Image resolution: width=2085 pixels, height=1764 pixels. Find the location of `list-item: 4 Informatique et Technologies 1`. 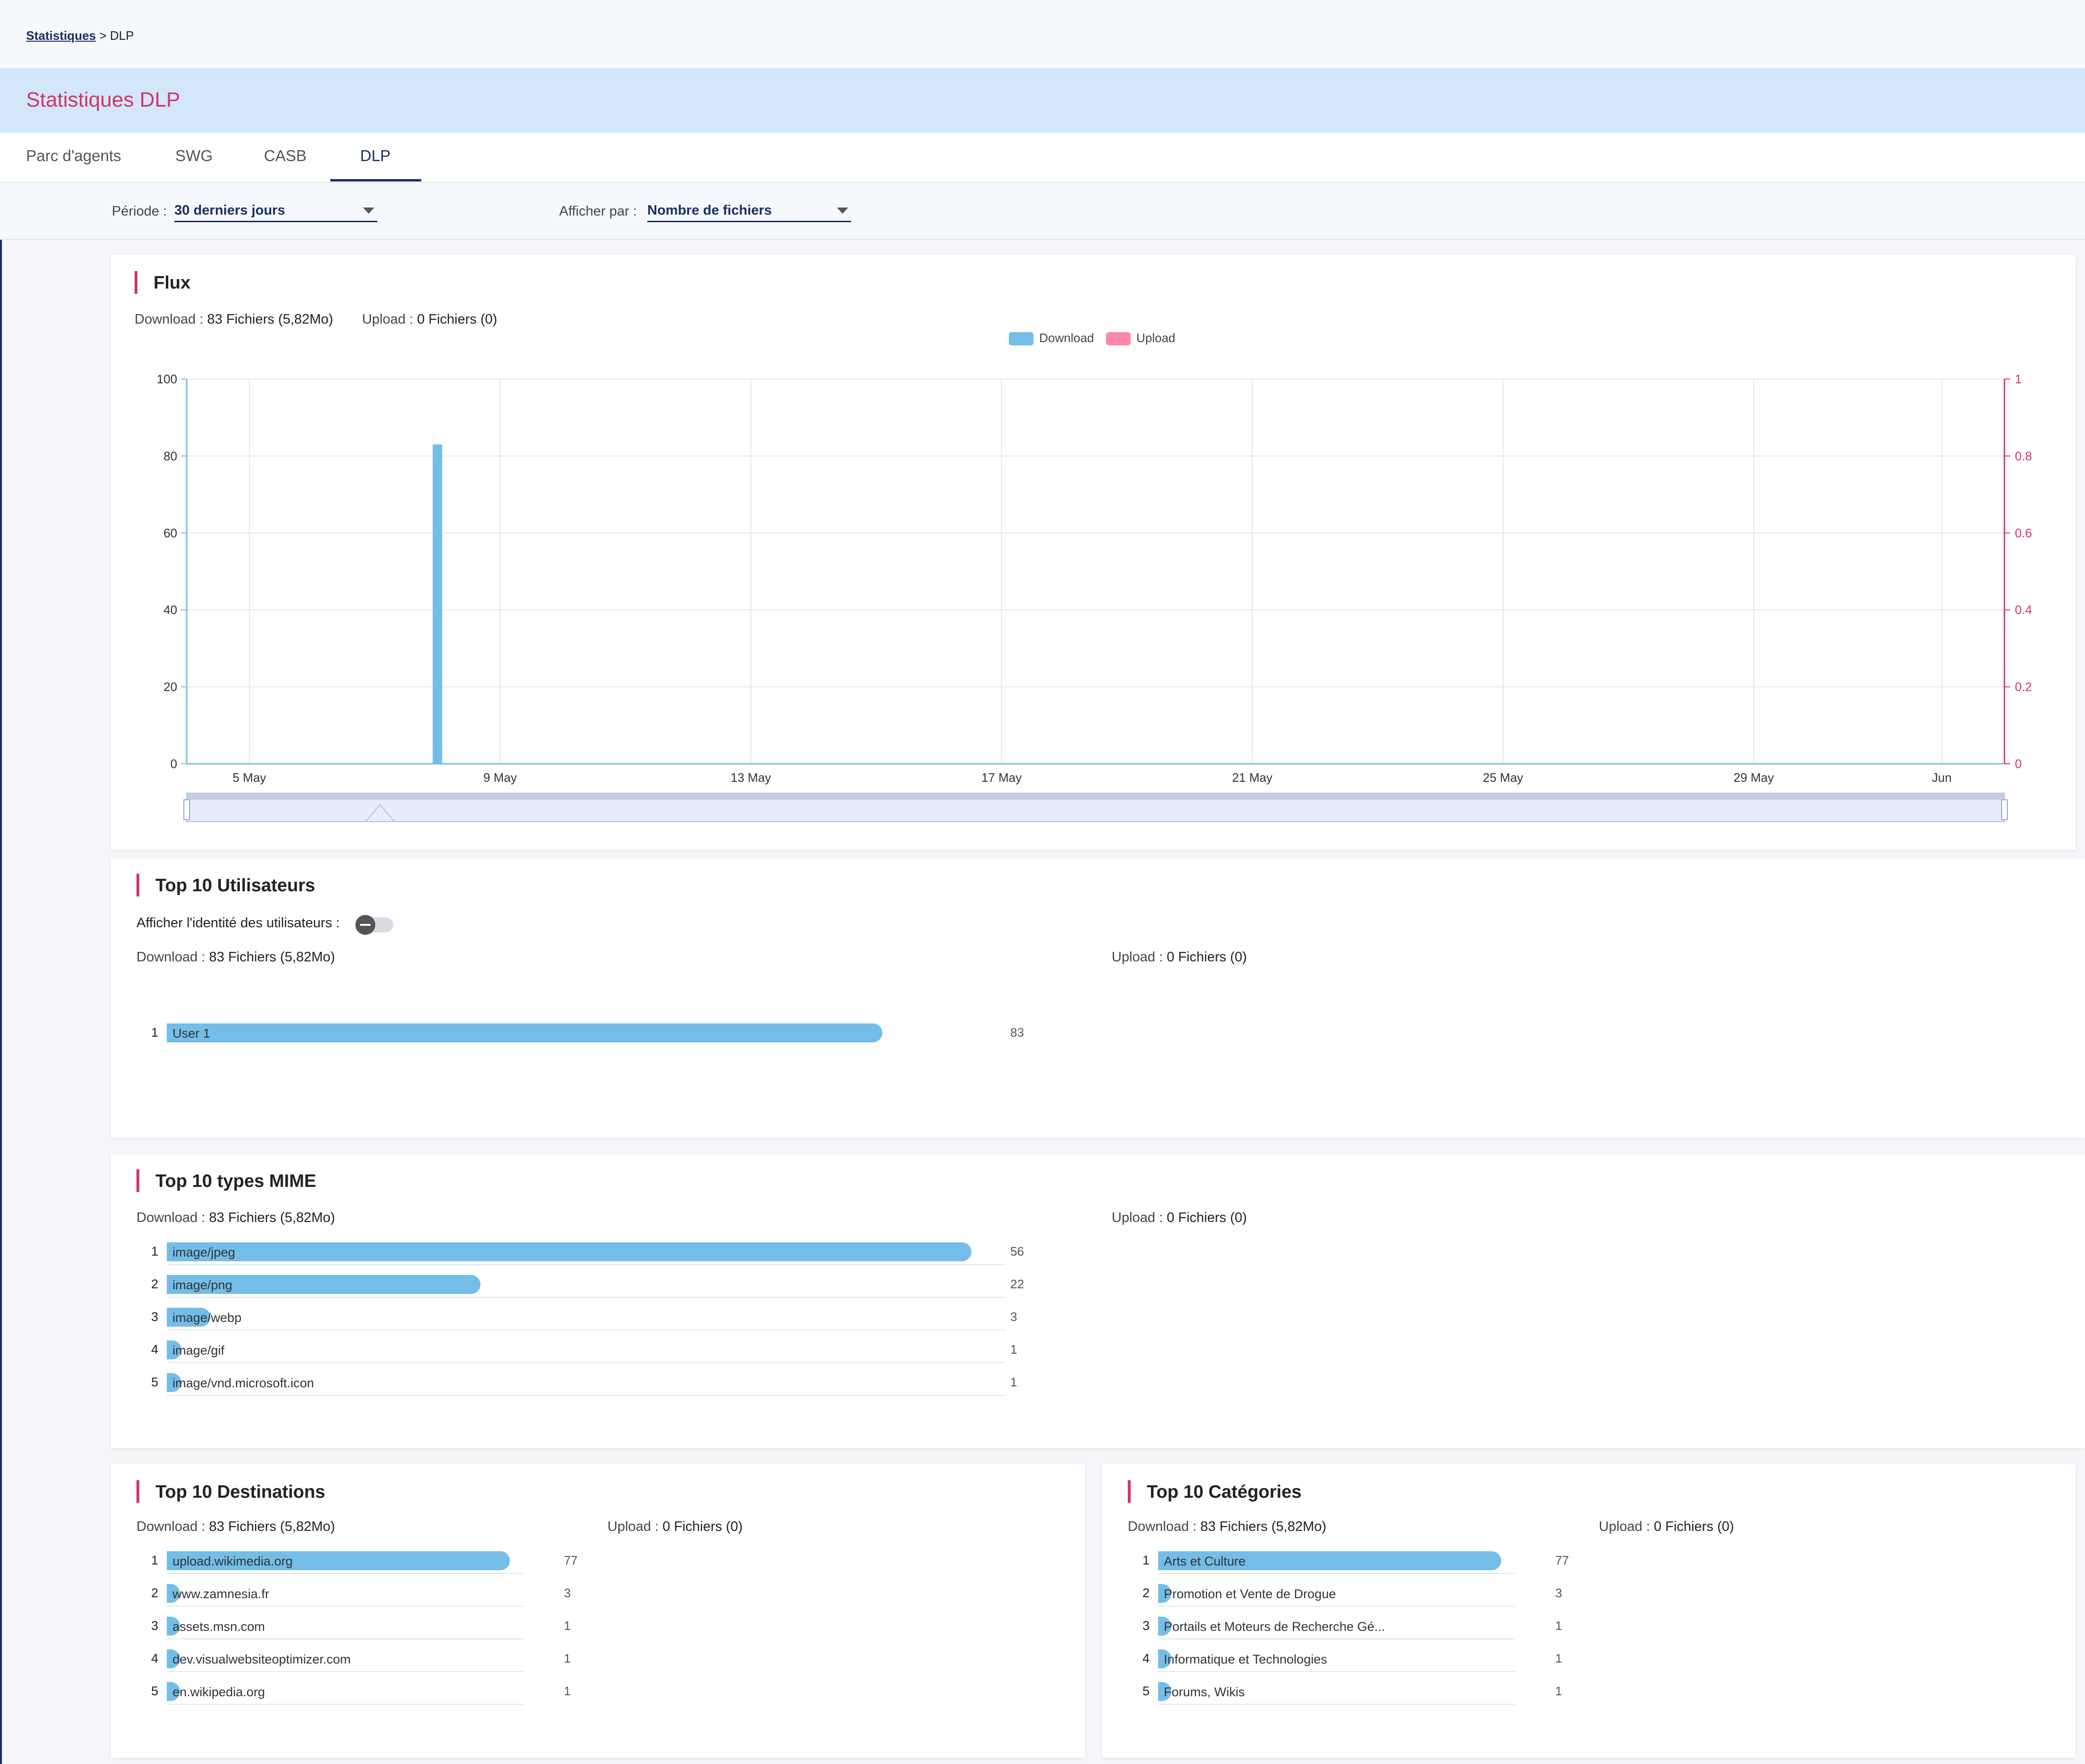

list-item: 4 Informatique et Technologies 1 is located at coordinates (1358, 1659).